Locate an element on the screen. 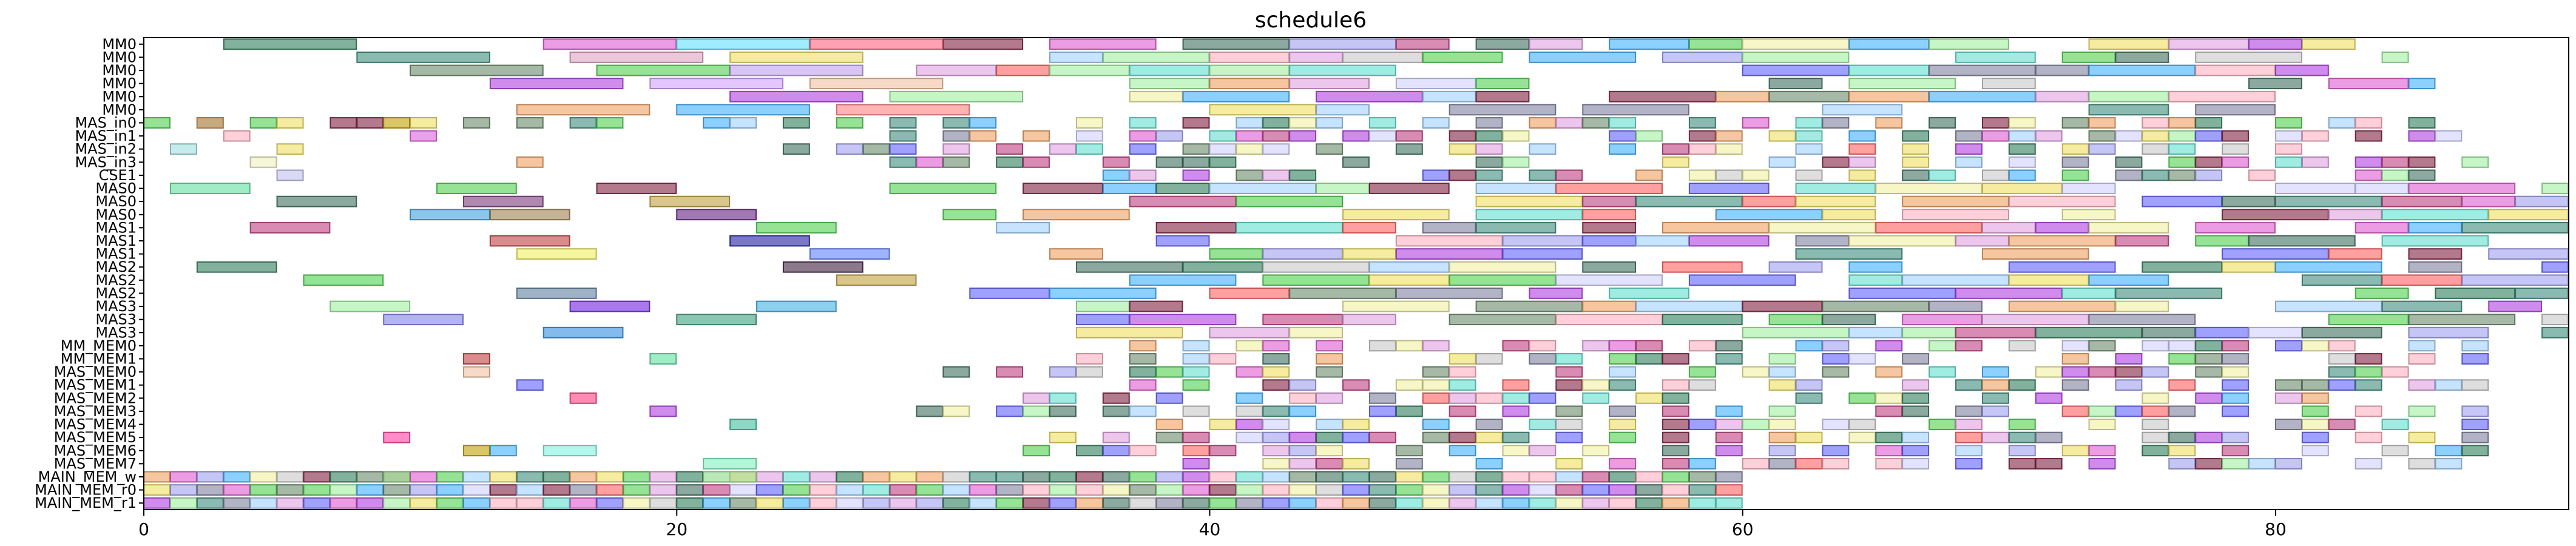 This screenshot has width=2576, height=546. y-tick-label: MAS_MEM2 is located at coordinates (95, 397).